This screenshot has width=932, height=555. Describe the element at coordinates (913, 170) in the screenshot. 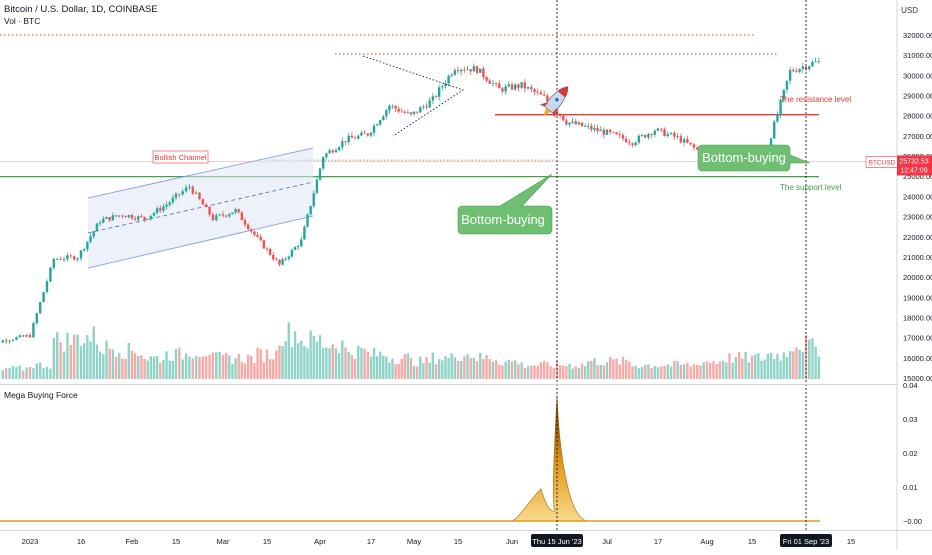

I see `price-badge-countdown: 12:47:09` at that location.